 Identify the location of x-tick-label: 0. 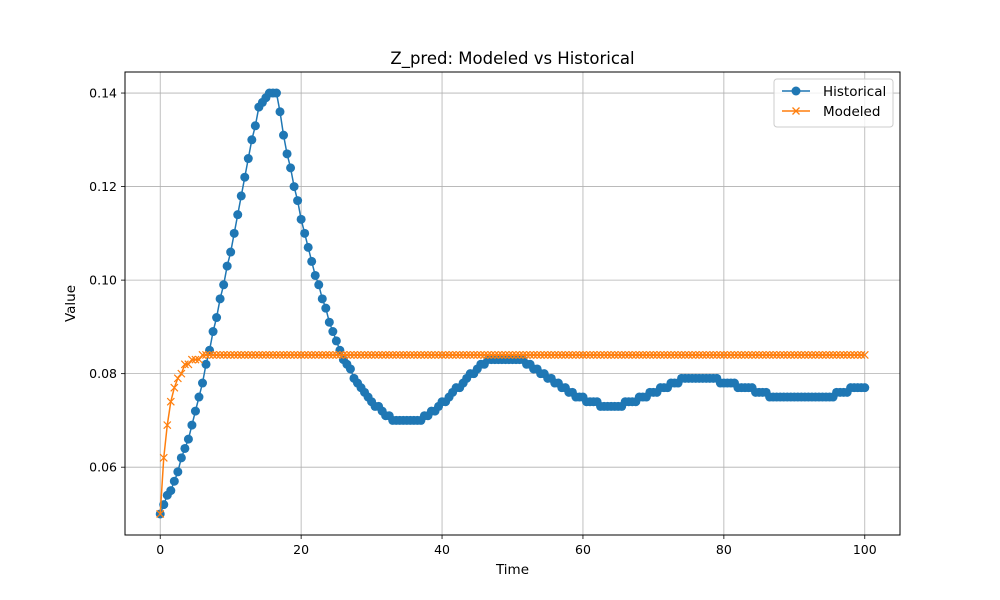
(160, 549).